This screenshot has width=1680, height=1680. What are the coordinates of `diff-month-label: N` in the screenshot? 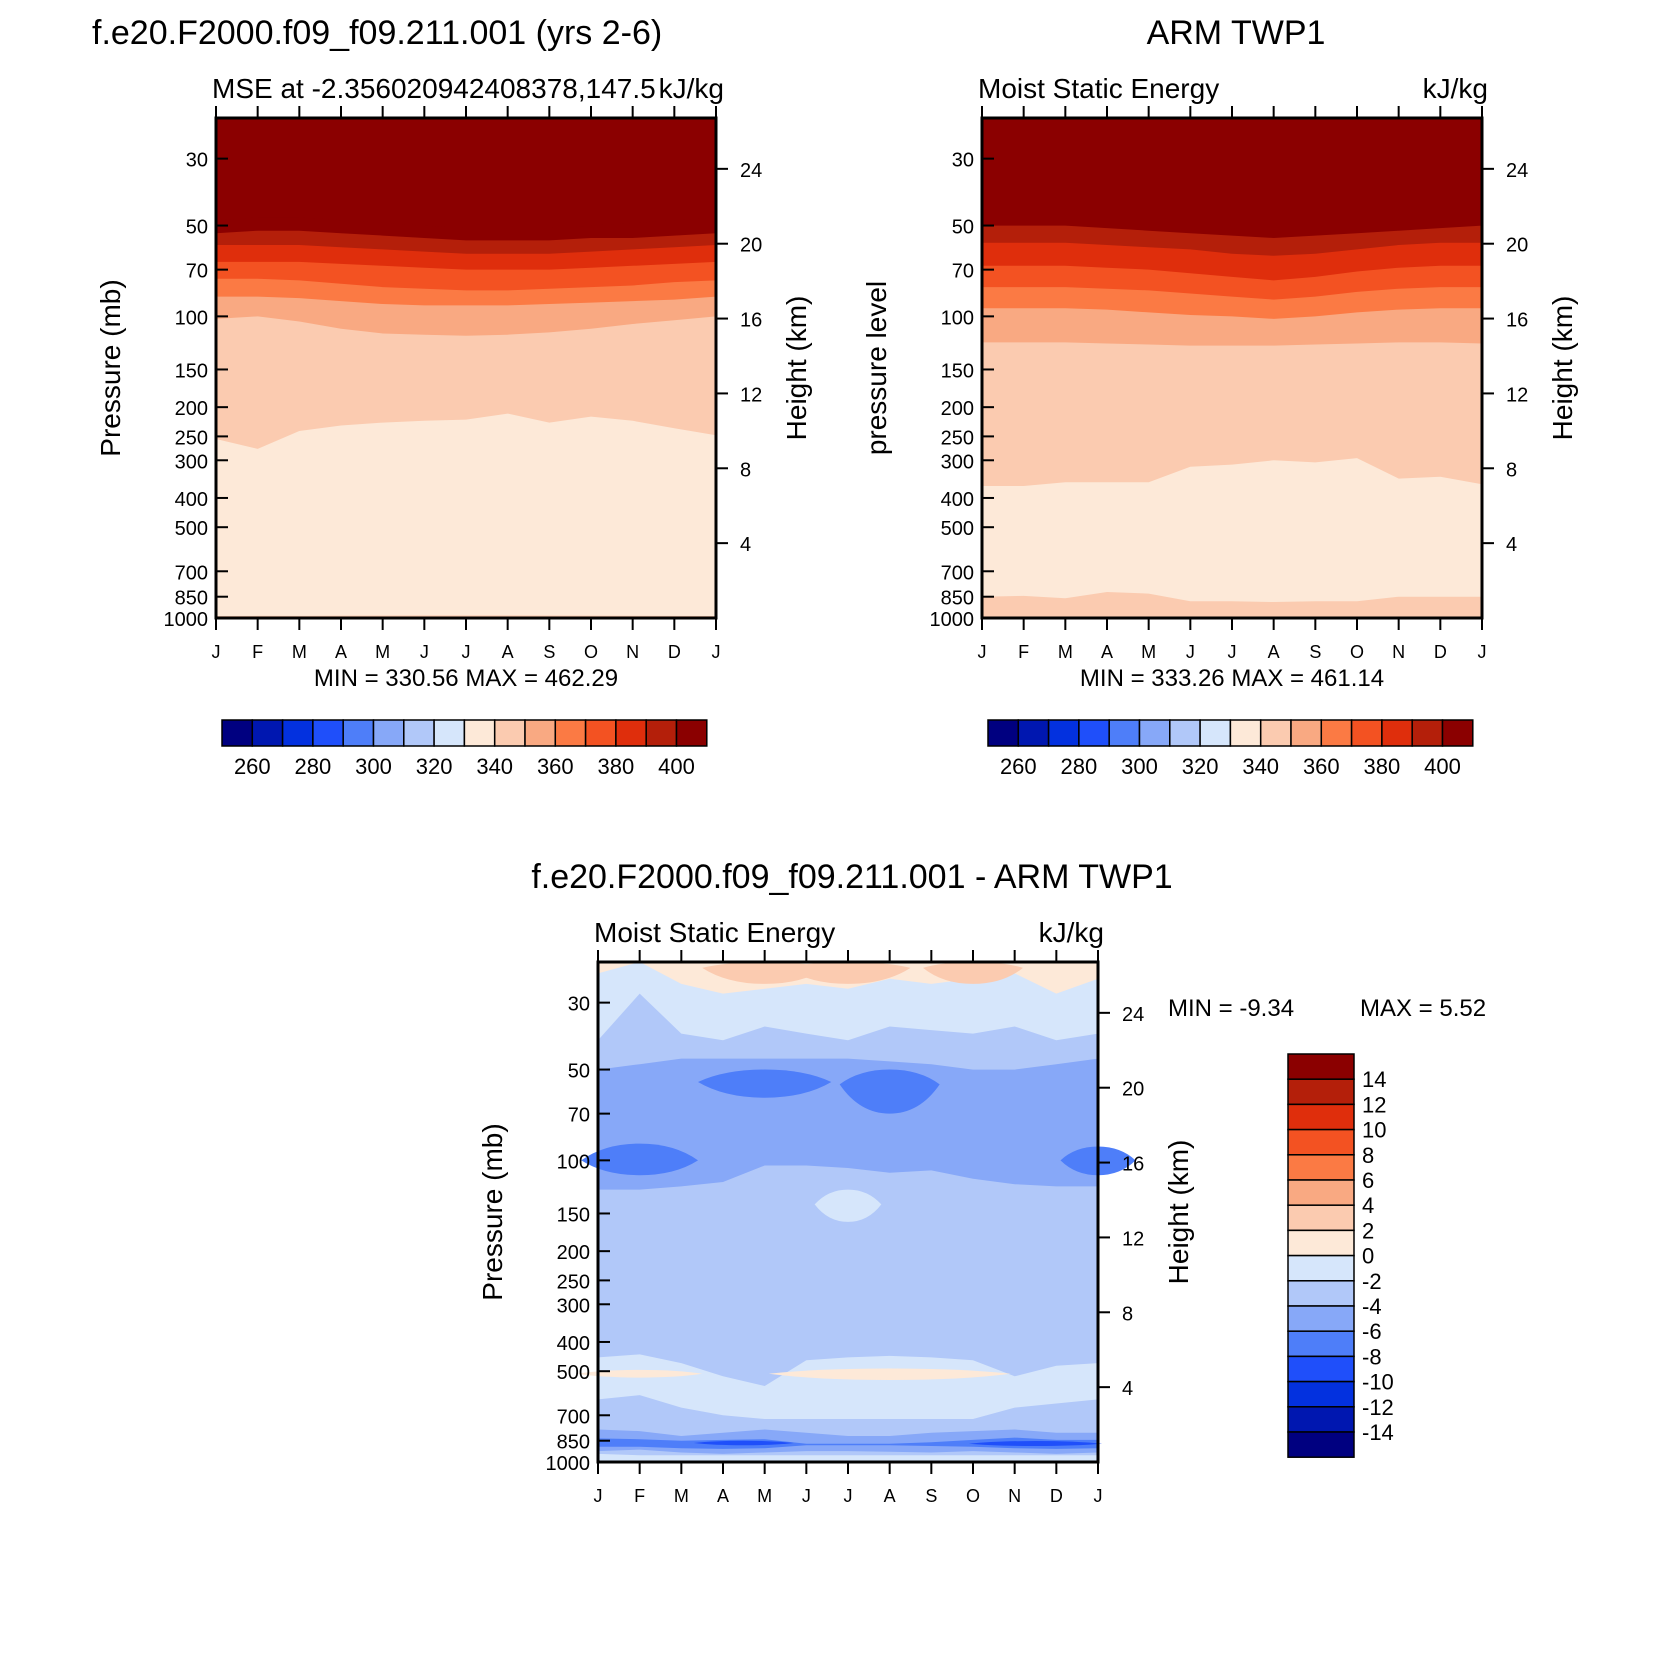 It's located at (1014, 1496).